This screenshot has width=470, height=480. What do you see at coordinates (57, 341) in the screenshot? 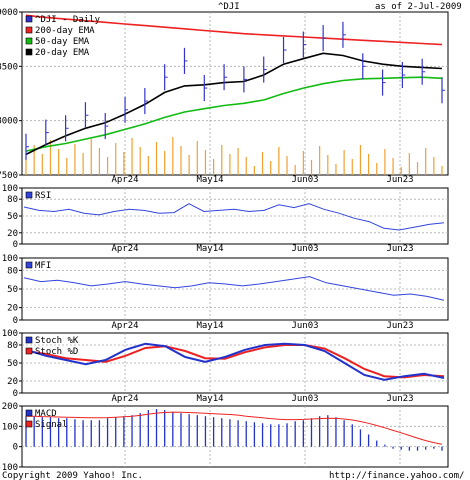
I see `legend-label: Stoch %K` at bounding box center [57, 341].